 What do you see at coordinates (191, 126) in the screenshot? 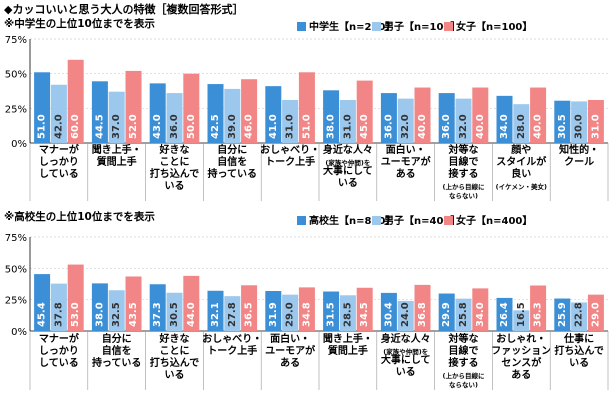
I see `bar-value-label: 50.0` at bounding box center [191, 126].